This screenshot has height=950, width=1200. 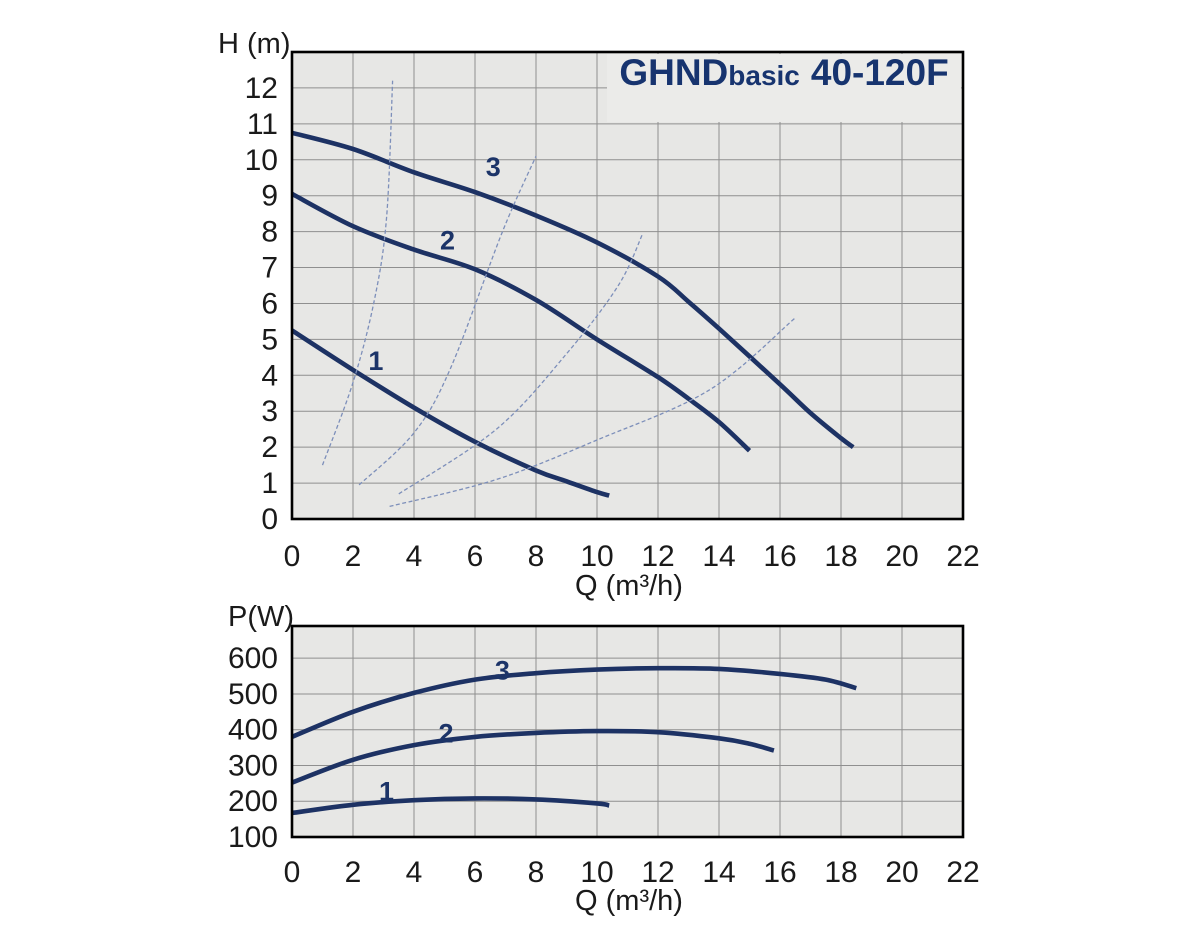 I want to click on y-tick-label: 10, so click(x=261, y=160).